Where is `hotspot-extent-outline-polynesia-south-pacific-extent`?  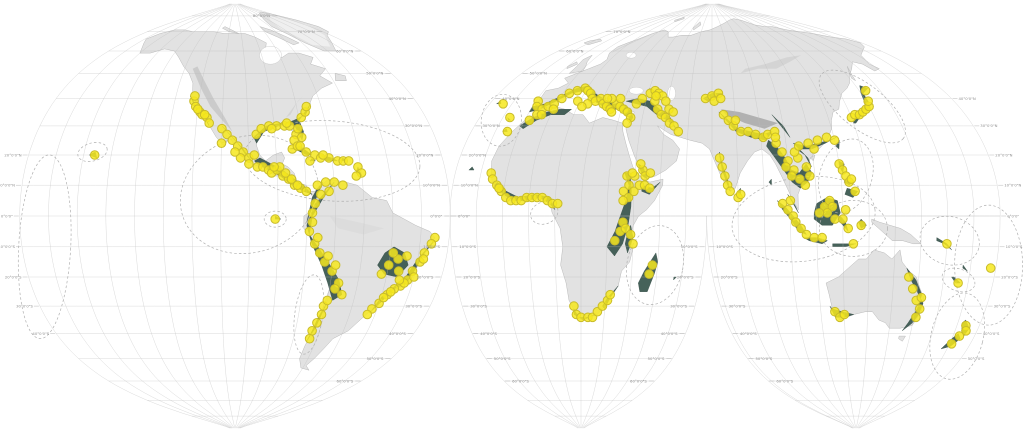 hotspot-extent-outline-polynesia-south-pacific-extent is located at coordinates (988, 265).